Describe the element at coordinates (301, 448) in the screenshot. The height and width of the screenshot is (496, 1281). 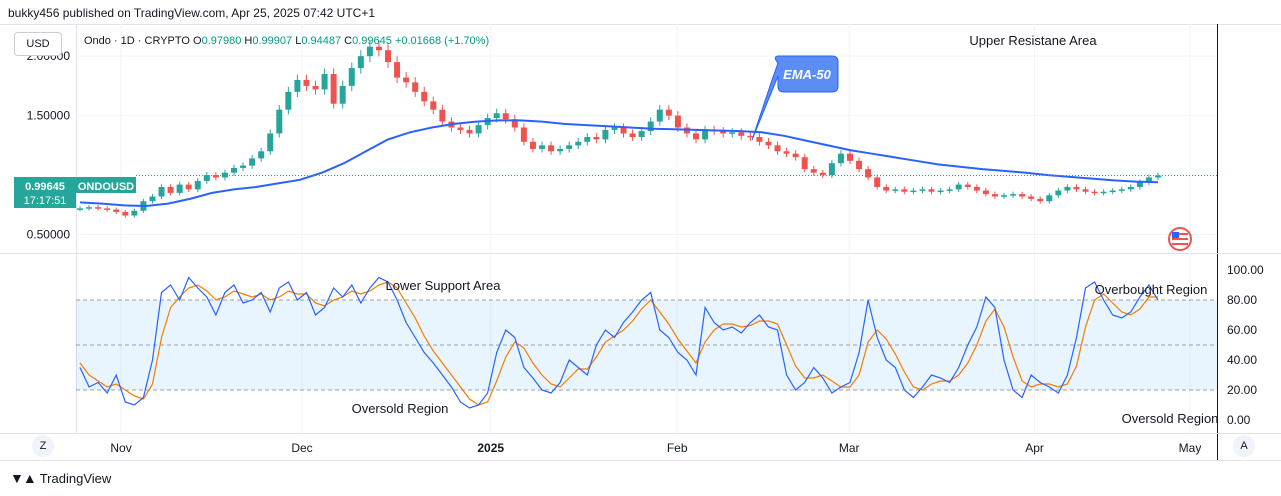
I see `time-tick-label: Dec` at that location.